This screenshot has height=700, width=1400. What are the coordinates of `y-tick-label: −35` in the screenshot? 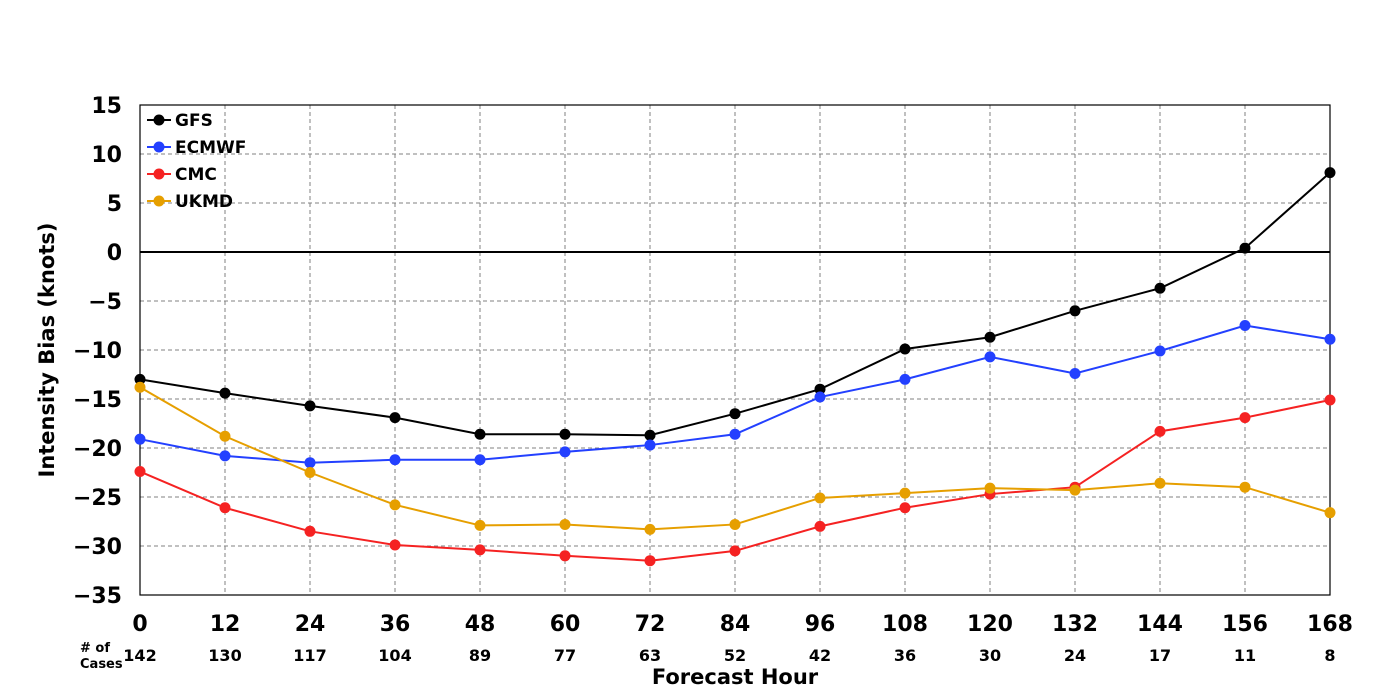 It's located at (97, 596).